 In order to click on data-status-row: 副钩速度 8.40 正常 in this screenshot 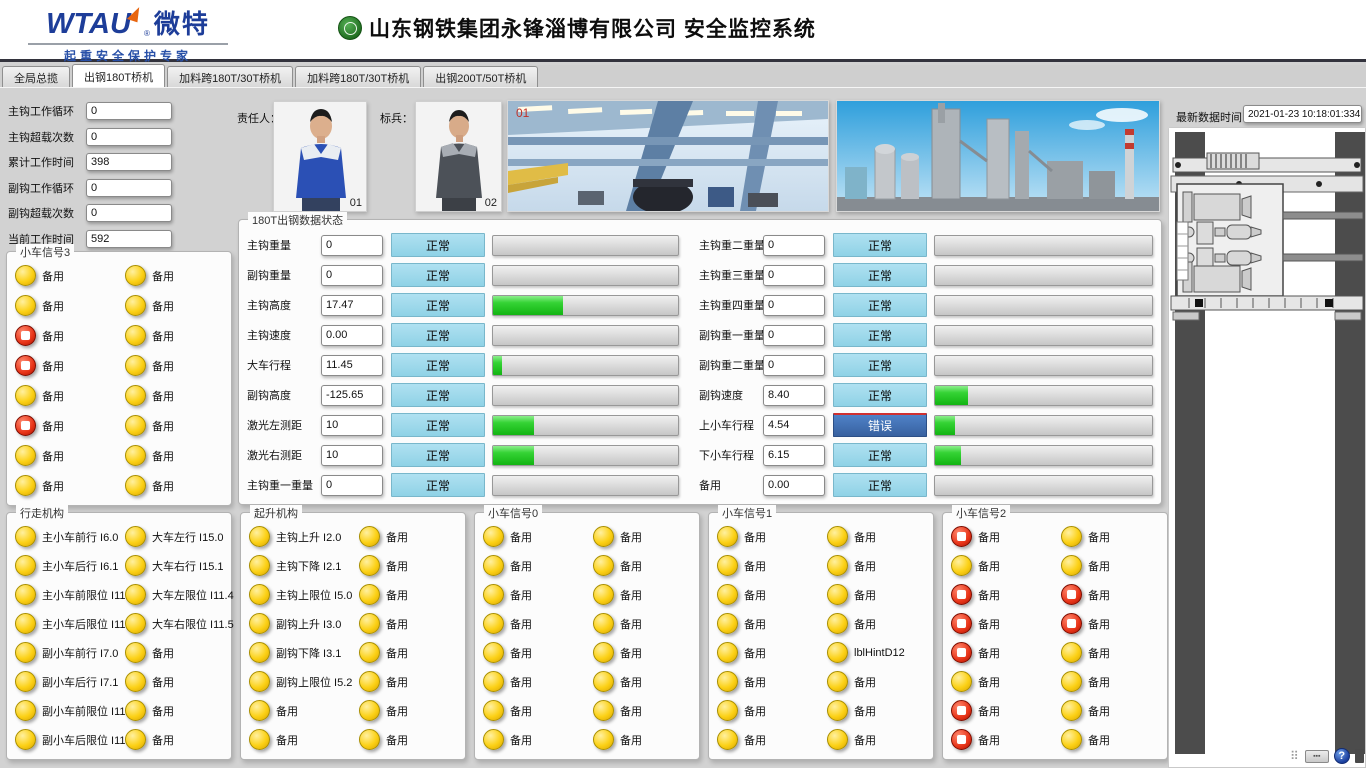, I will do `click(926, 395)`.